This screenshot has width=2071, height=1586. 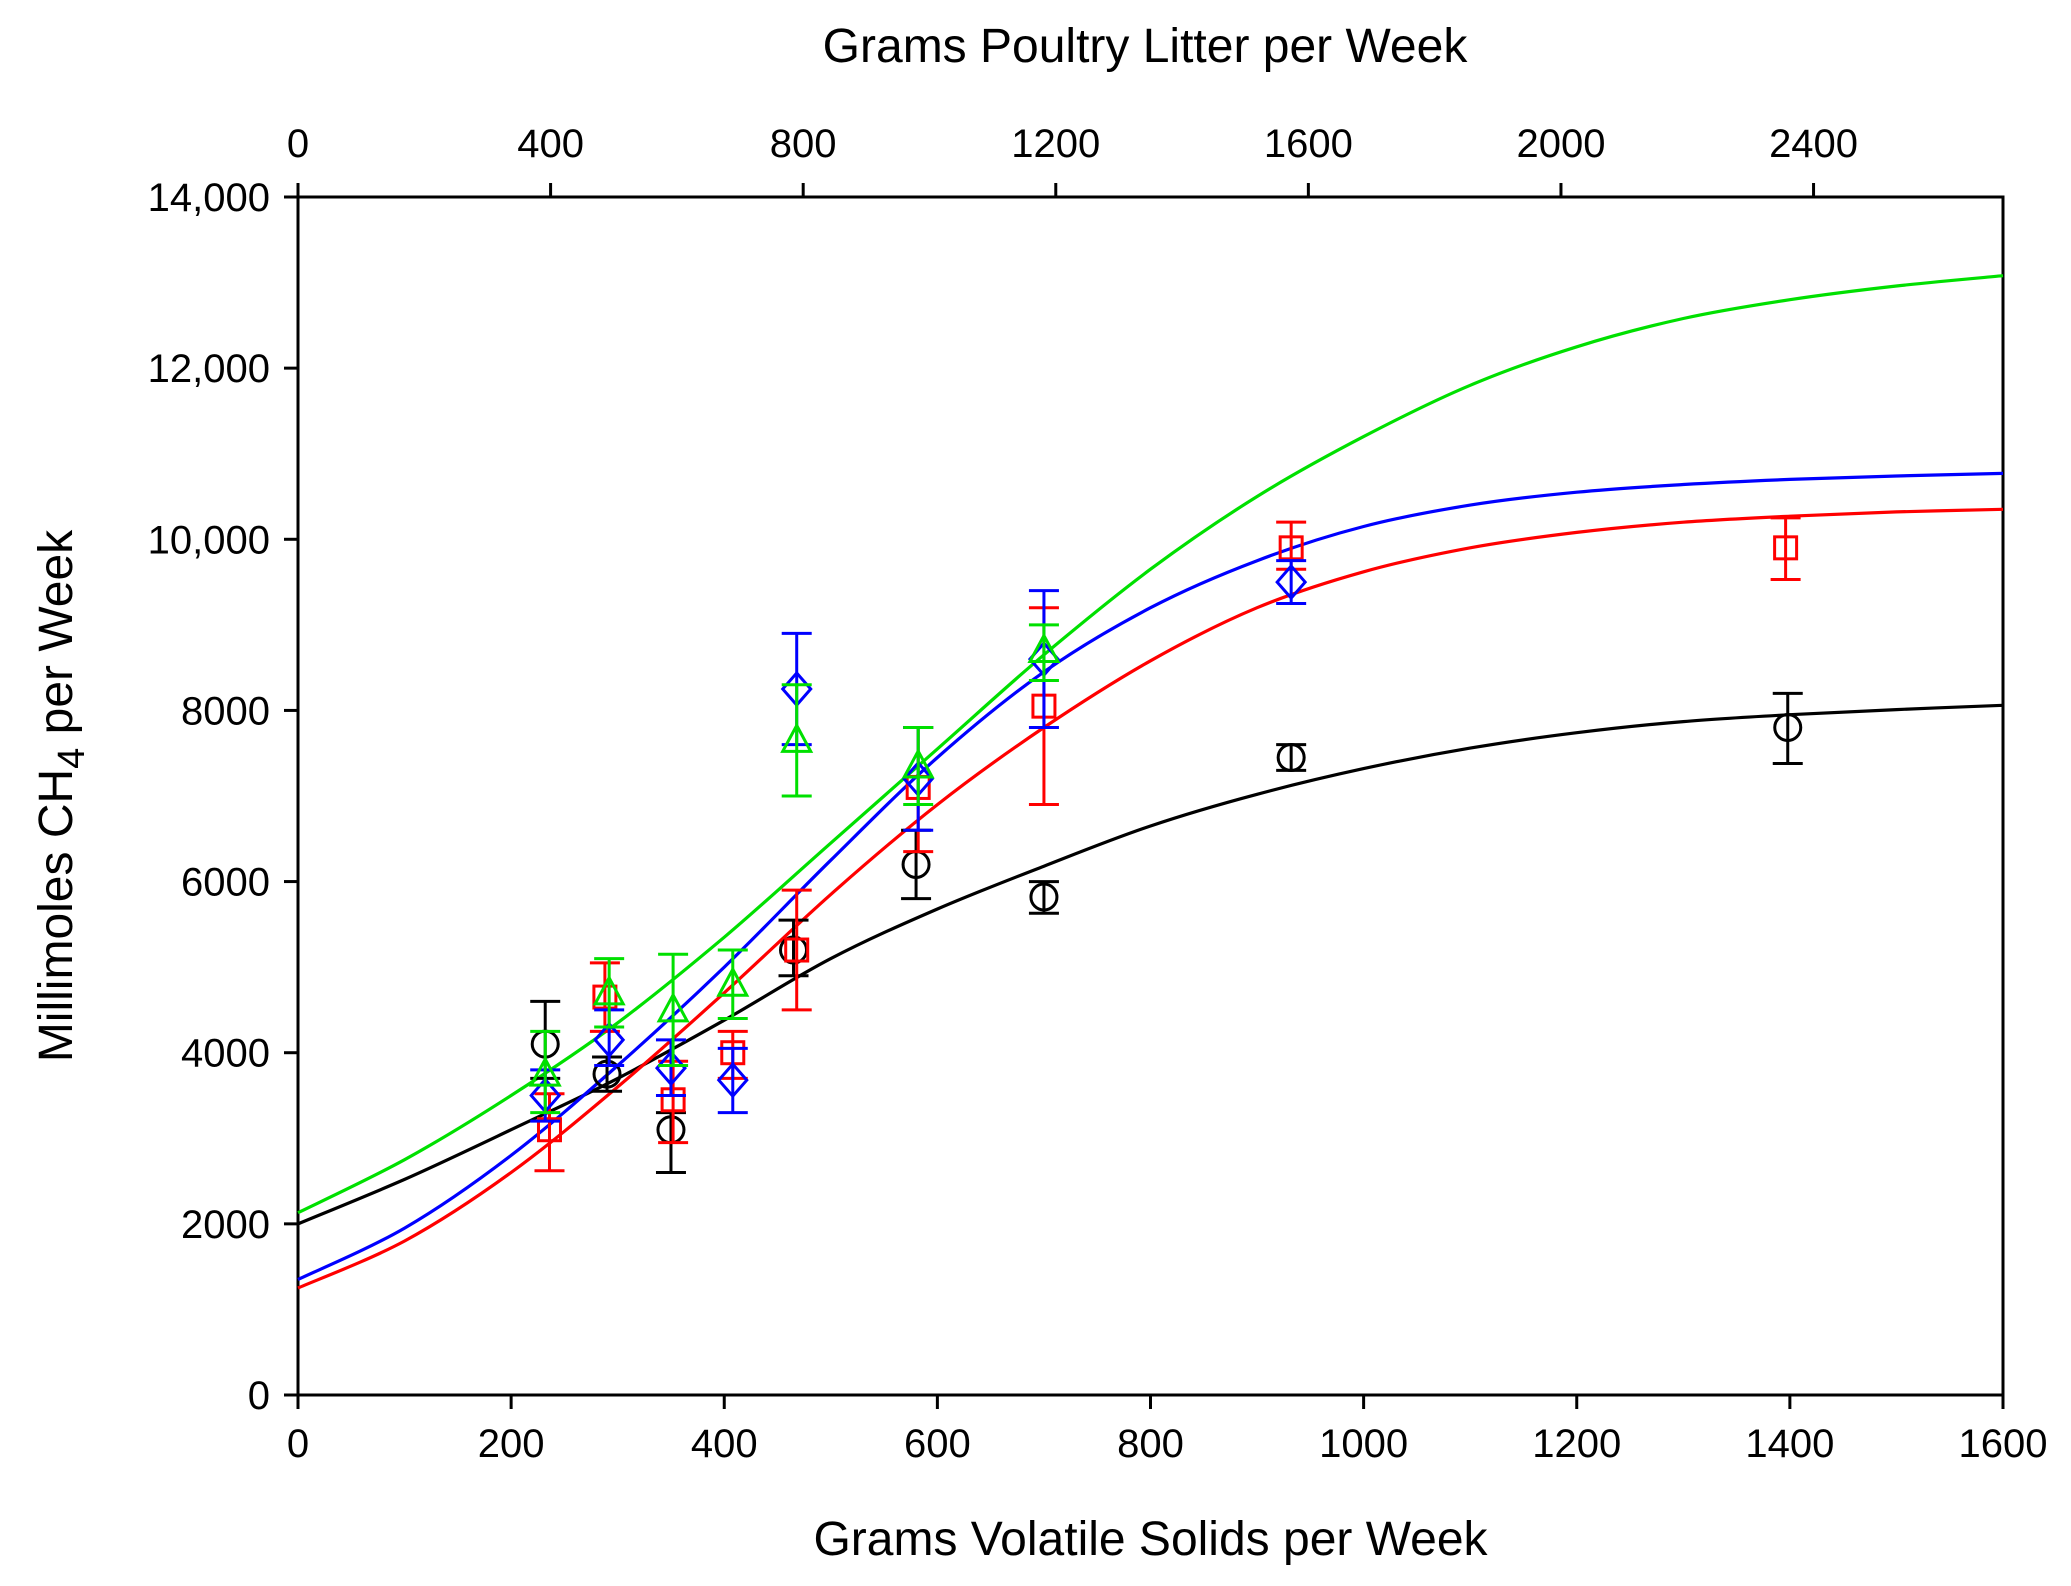 I want to click on top-x-tick-label: 1200, so click(x=1055, y=144).